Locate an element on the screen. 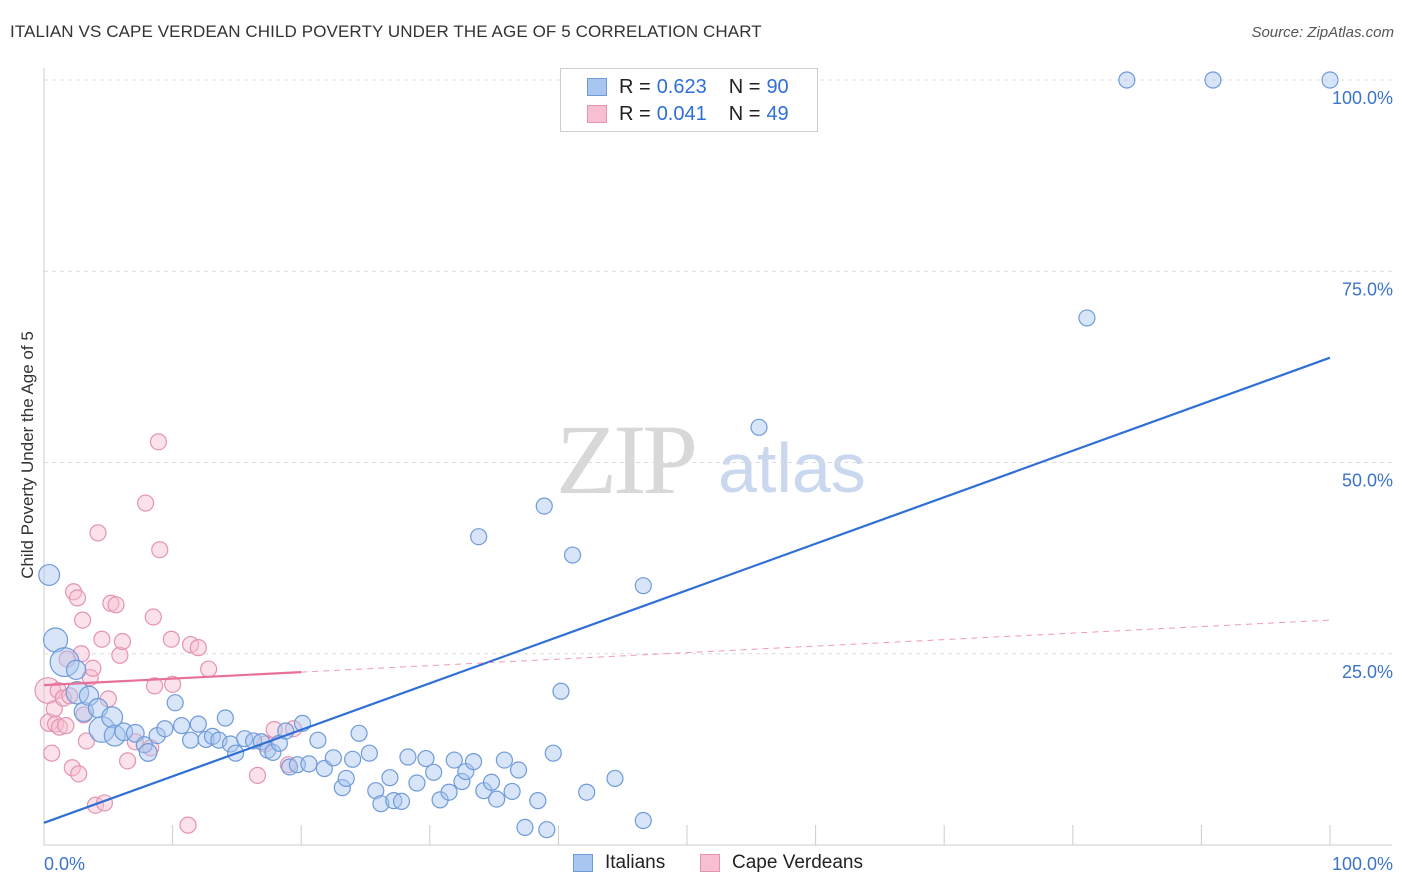 This screenshot has width=1406, height=892. cape-verdeans-swatch is located at coordinates (597, 114).